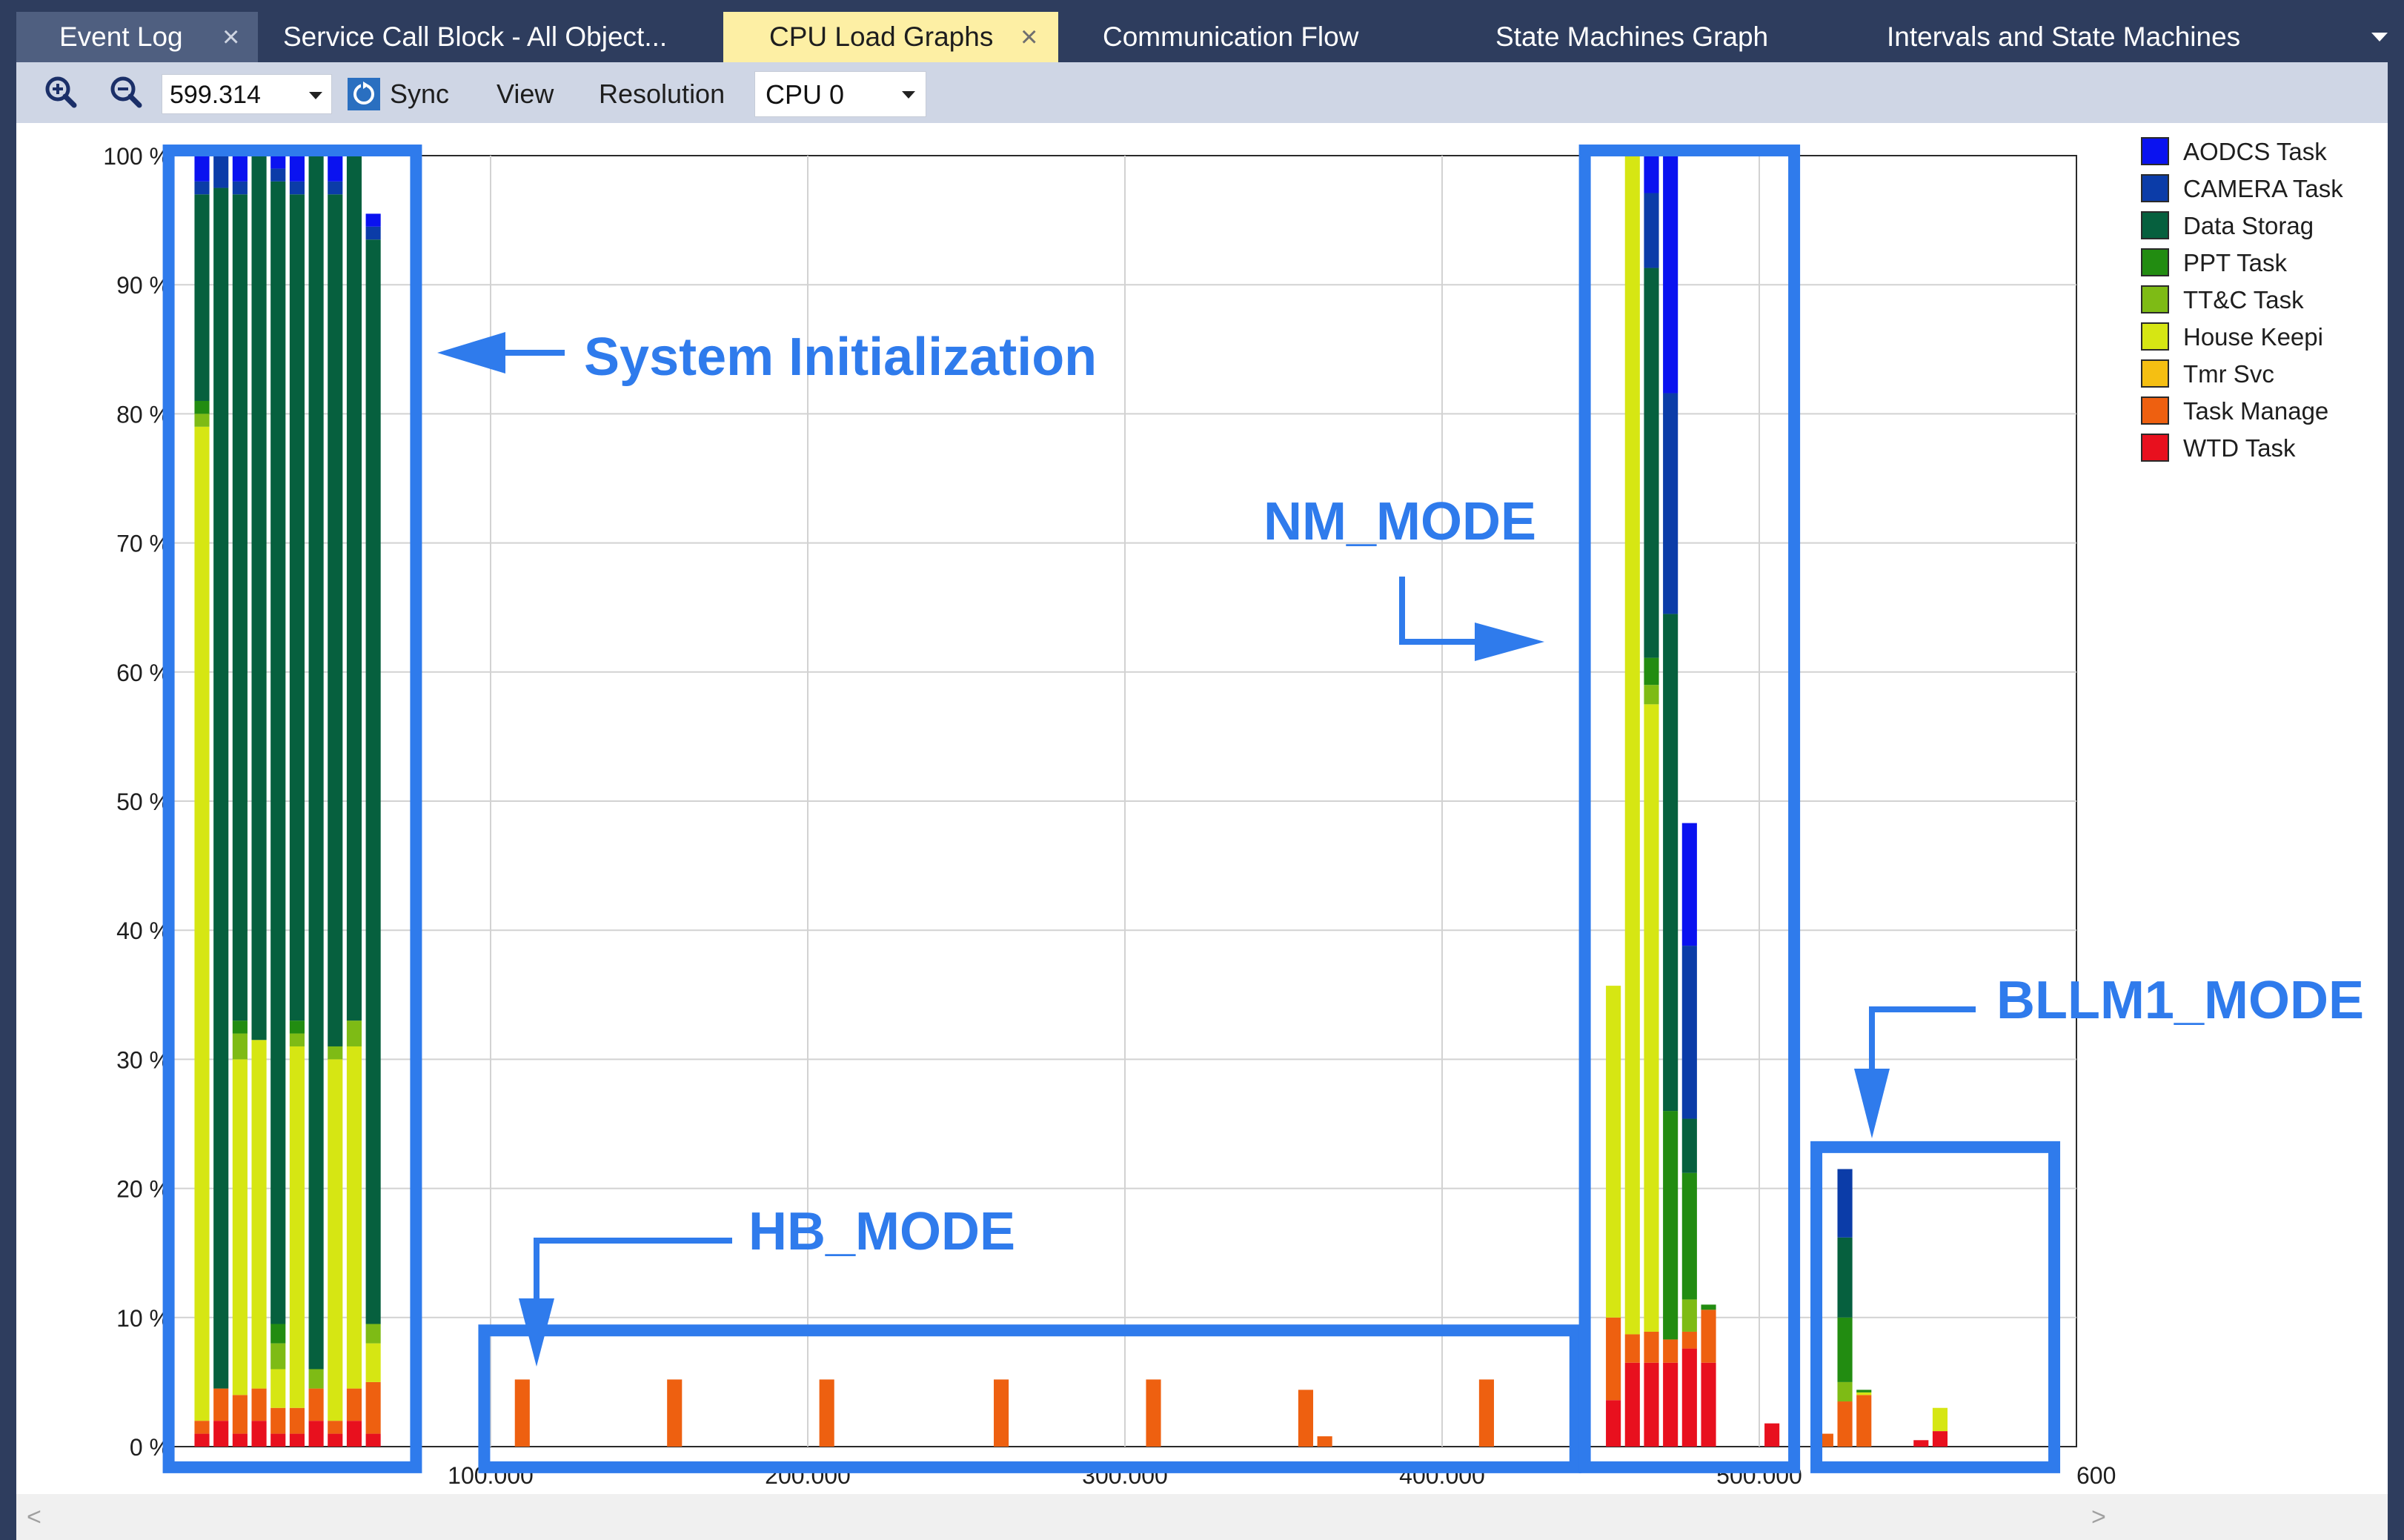 This screenshot has width=2404, height=1540. Describe the element at coordinates (2242, 188) in the screenshot. I see `legend-item: CAMERA Task` at that location.